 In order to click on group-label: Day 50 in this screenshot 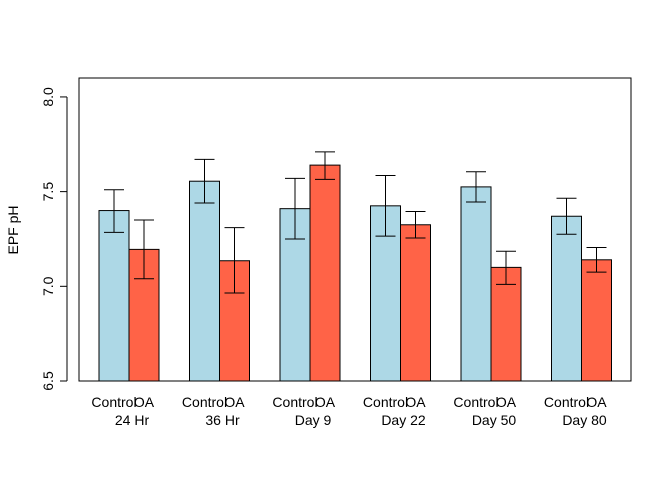, I will do `click(494, 420)`.